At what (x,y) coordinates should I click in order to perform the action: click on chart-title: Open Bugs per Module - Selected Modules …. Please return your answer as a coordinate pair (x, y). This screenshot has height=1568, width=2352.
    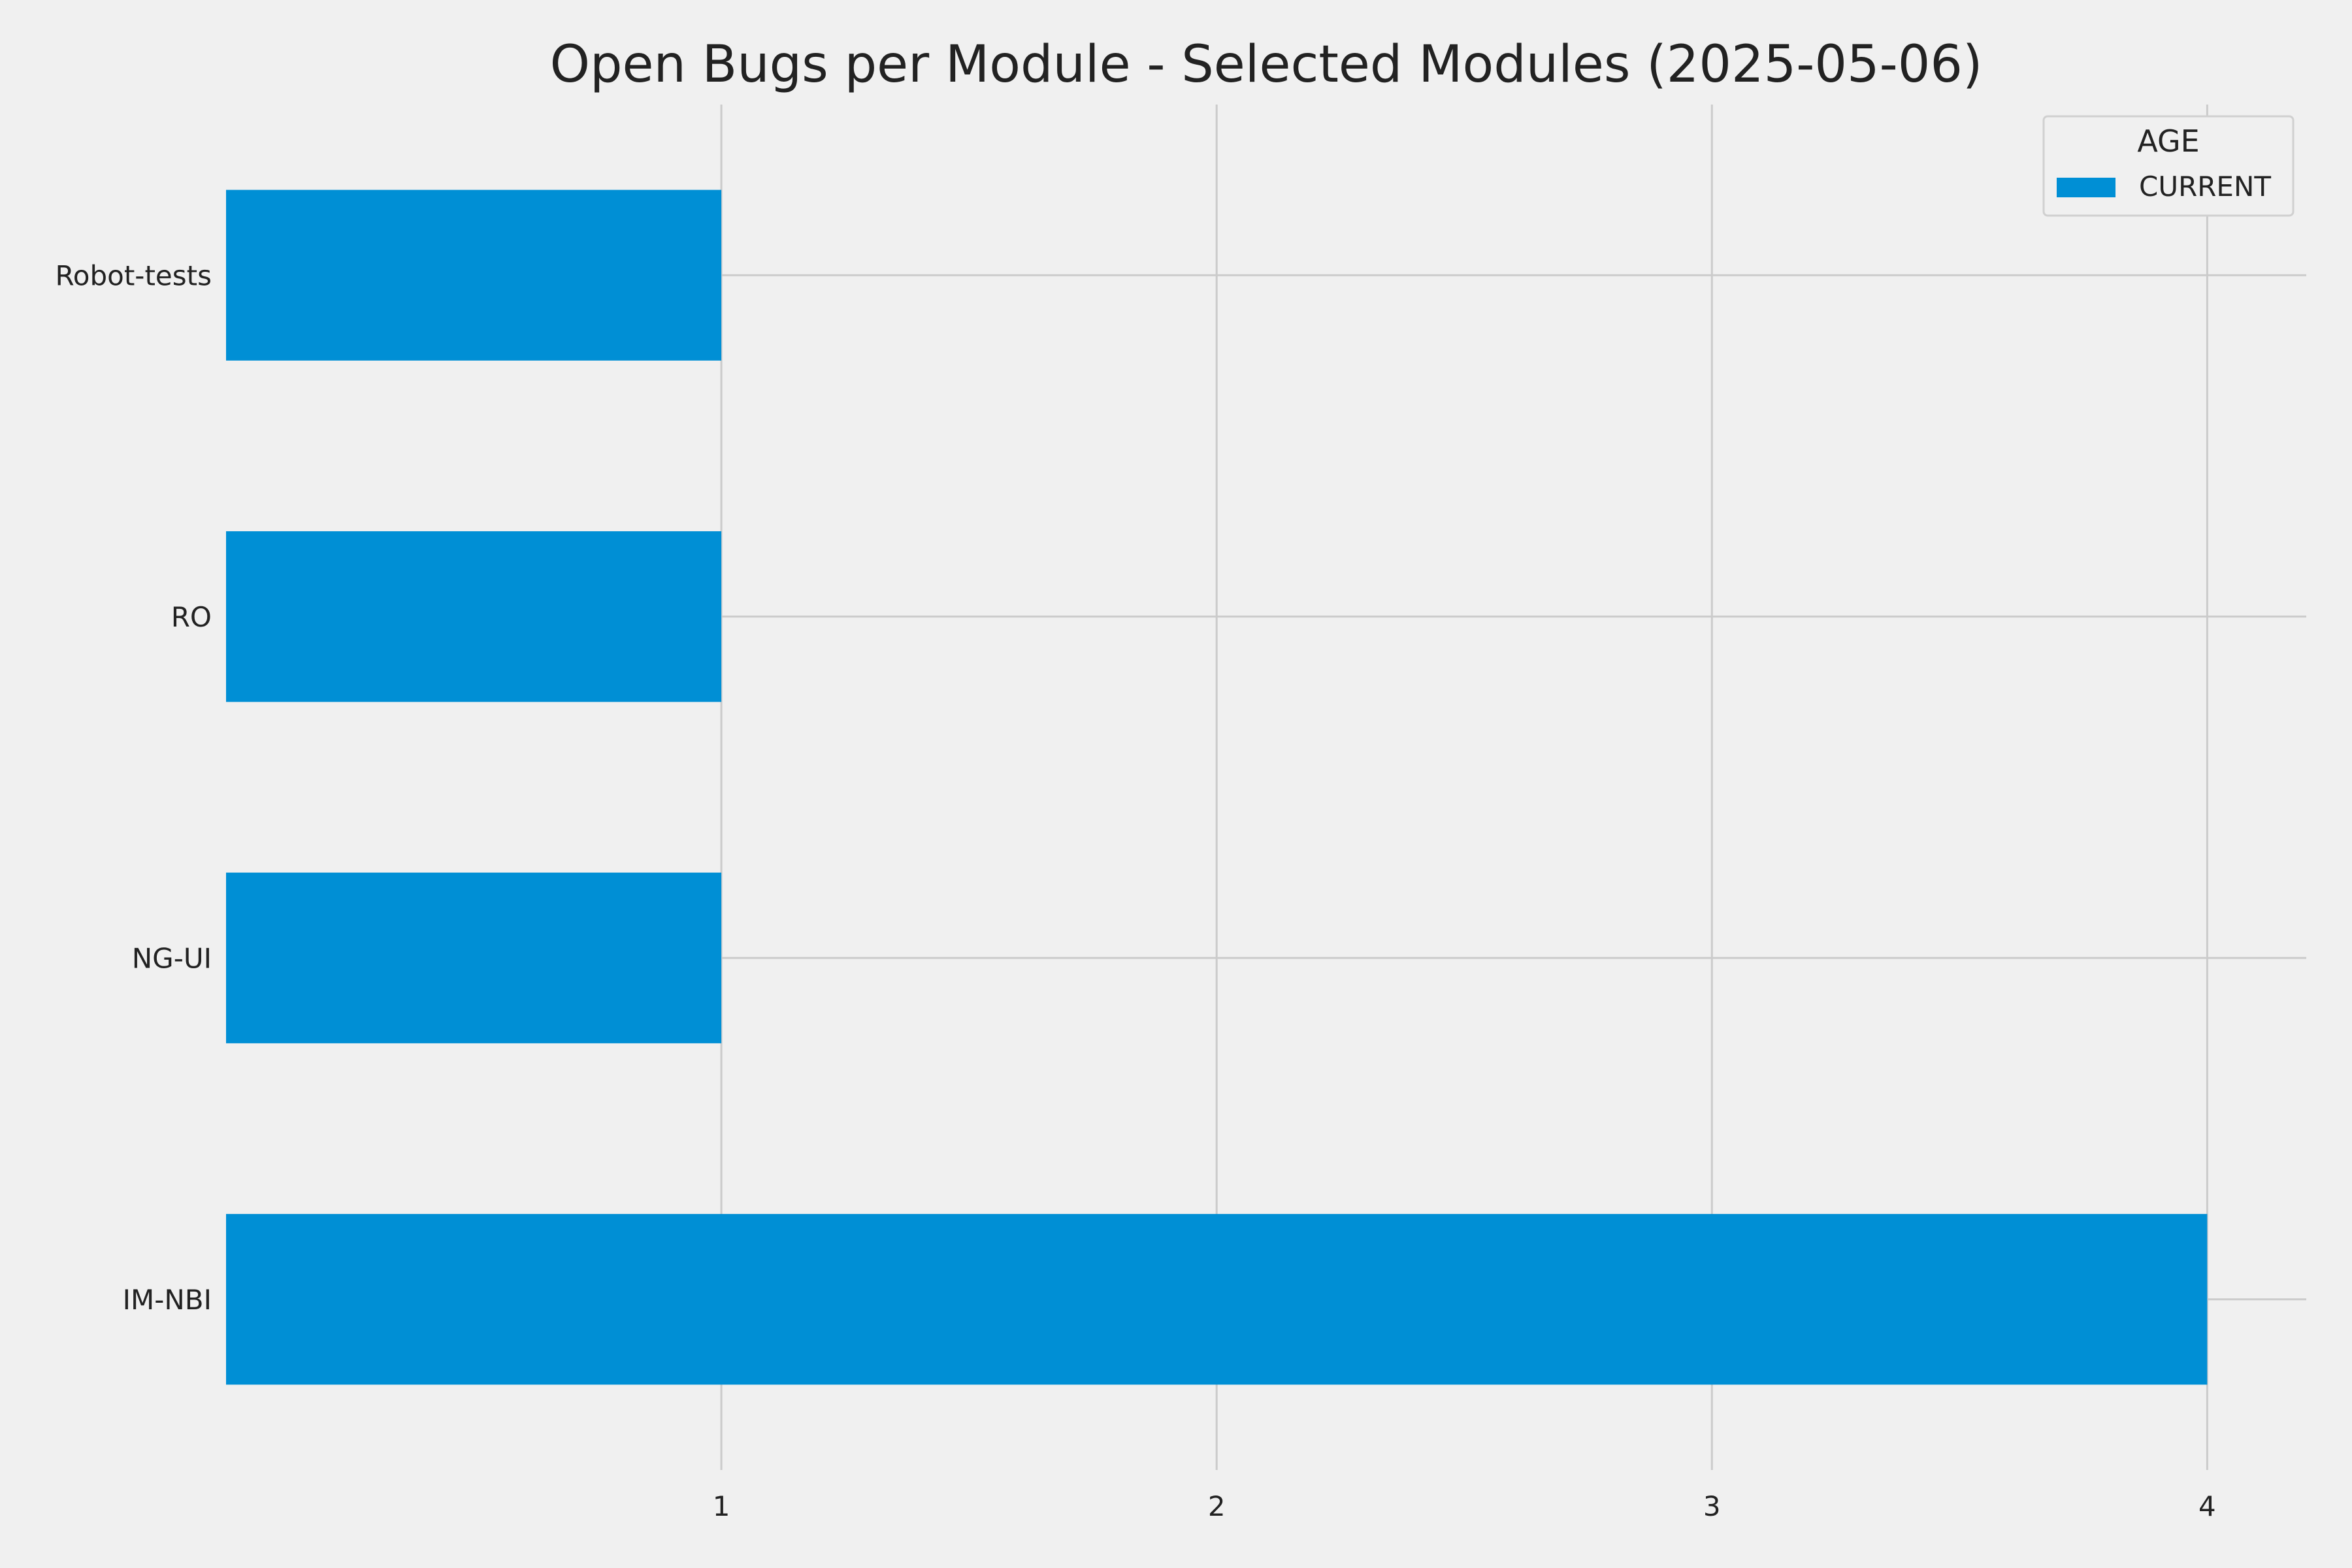
    Looking at the image, I should click on (1266, 64).